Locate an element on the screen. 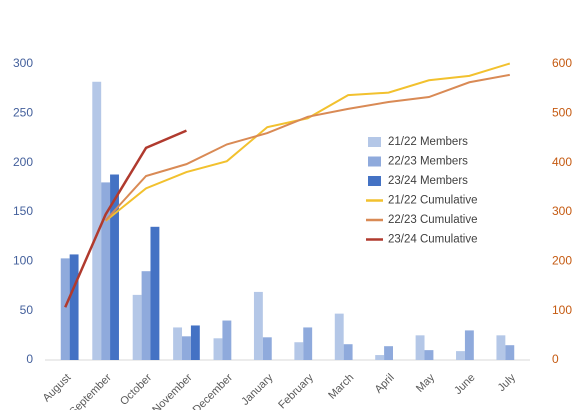  y2-tick-label: 500 is located at coordinates (562, 113).